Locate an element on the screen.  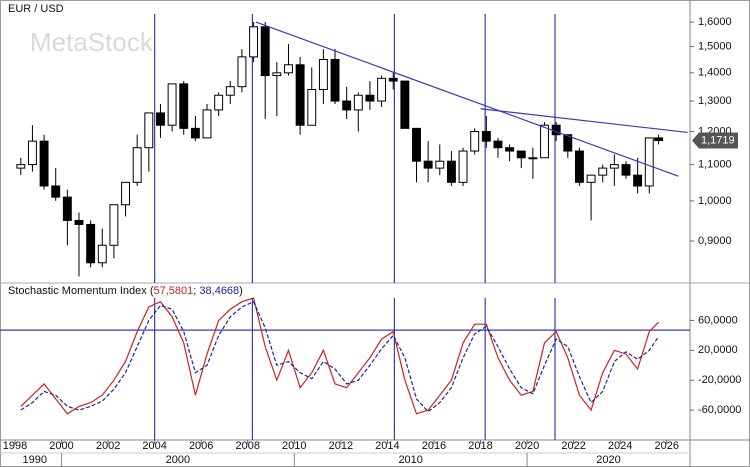
y-tick-label: 1,4000 is located at coordinates (715, 73).